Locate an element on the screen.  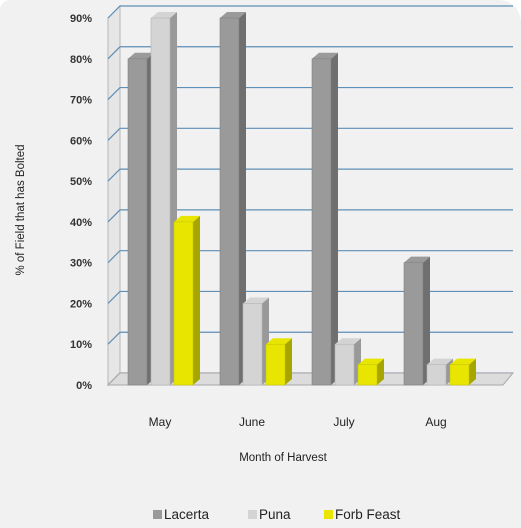
y-tick-label: 70% is located at coordinates (81, 101).